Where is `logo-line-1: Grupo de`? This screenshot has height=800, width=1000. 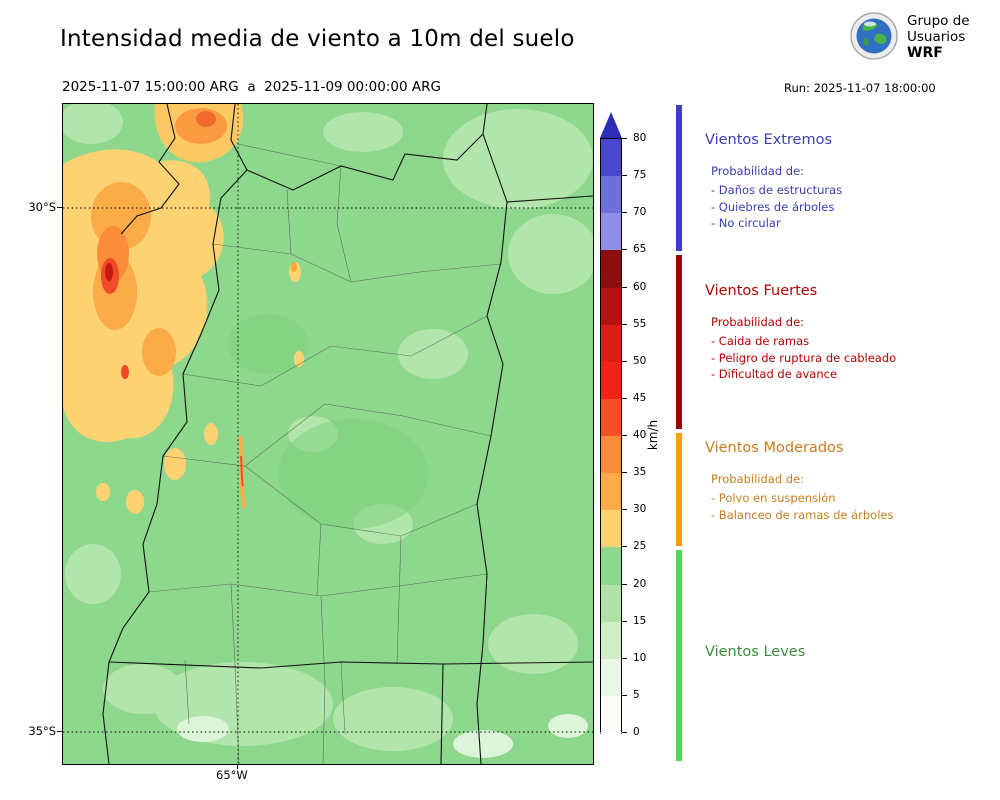 logo-line-1: Grupo de is located at coordinates (938, 21).